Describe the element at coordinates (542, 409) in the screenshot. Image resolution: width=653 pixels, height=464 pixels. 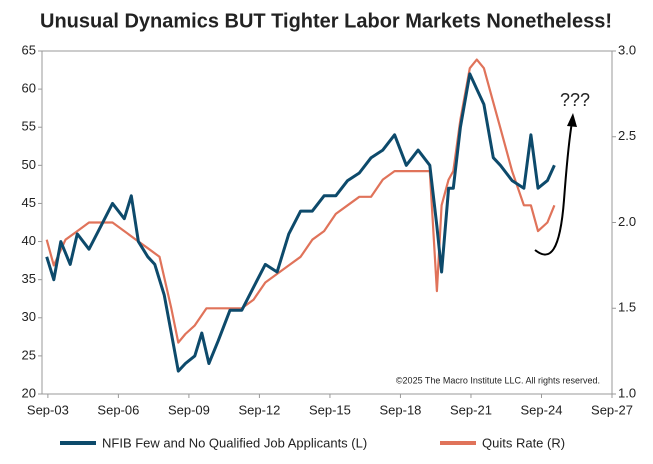
I see `x-tick-label: Sep-24` at that location.